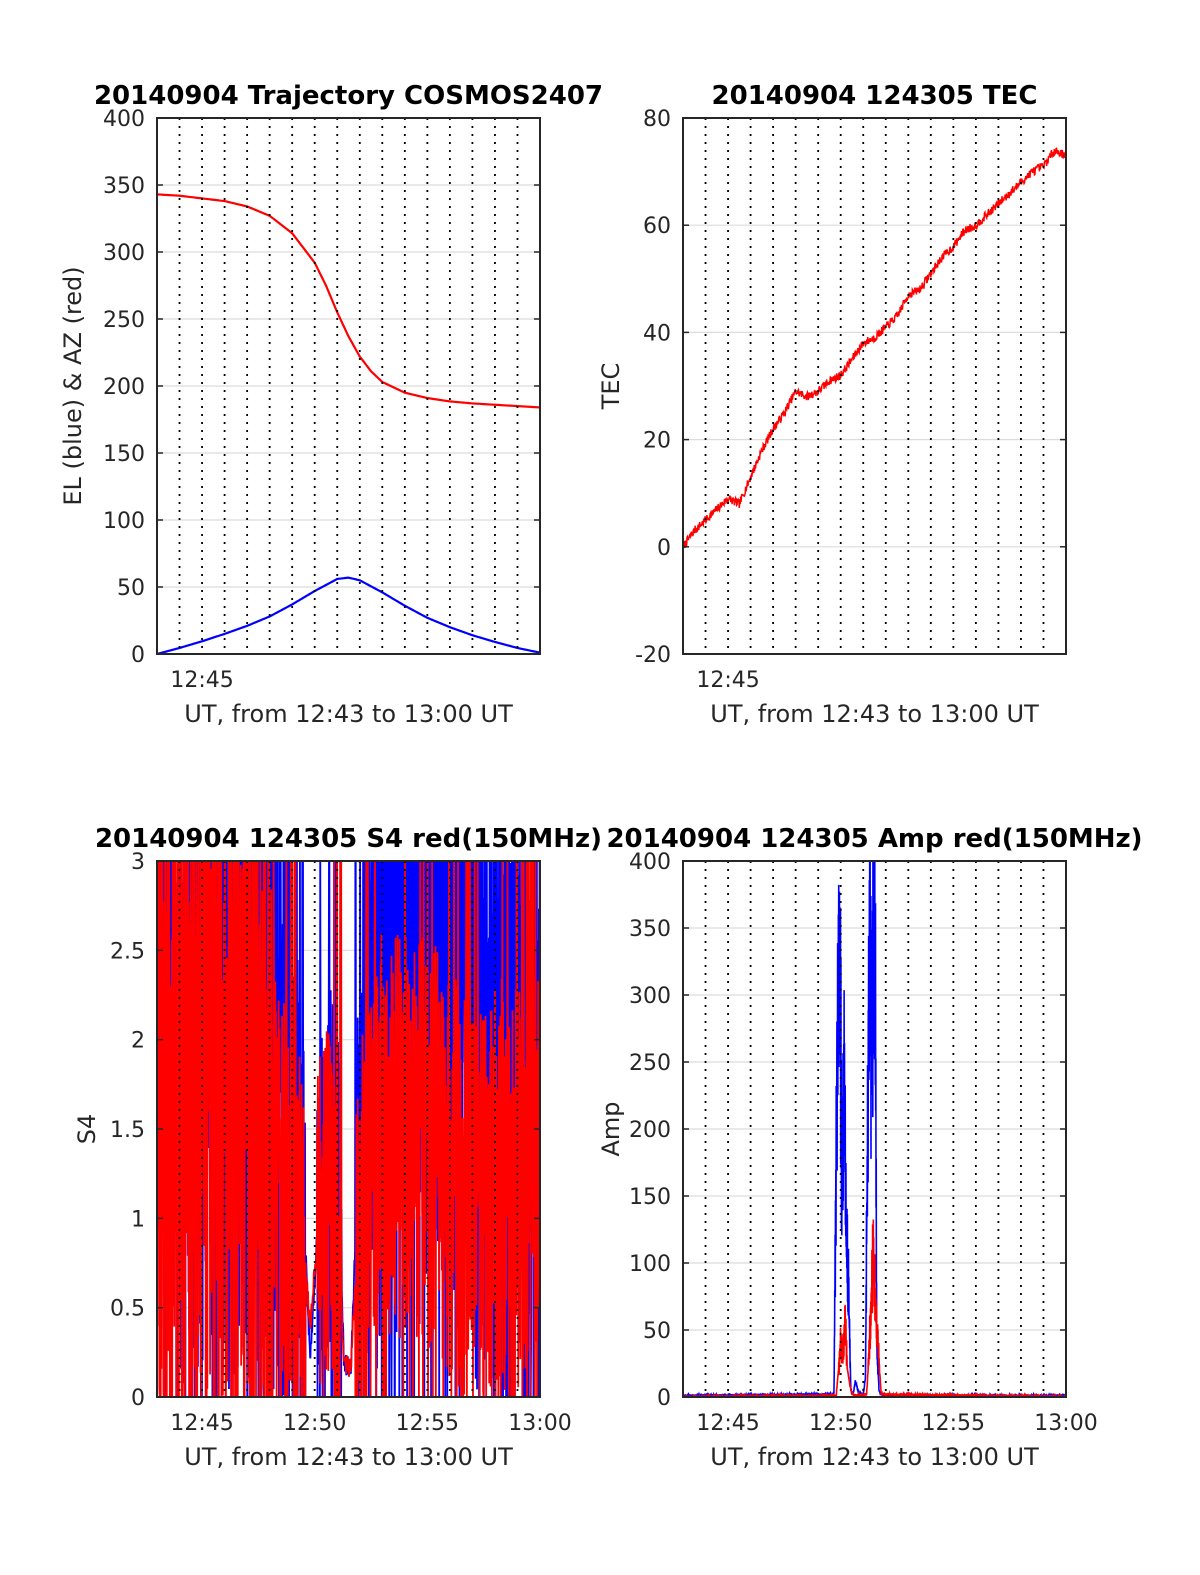  What do you see at coordinates (138, 1041) in the screenshot?
I see `y-tick-label: 2` at bounding box center [138, 1041].